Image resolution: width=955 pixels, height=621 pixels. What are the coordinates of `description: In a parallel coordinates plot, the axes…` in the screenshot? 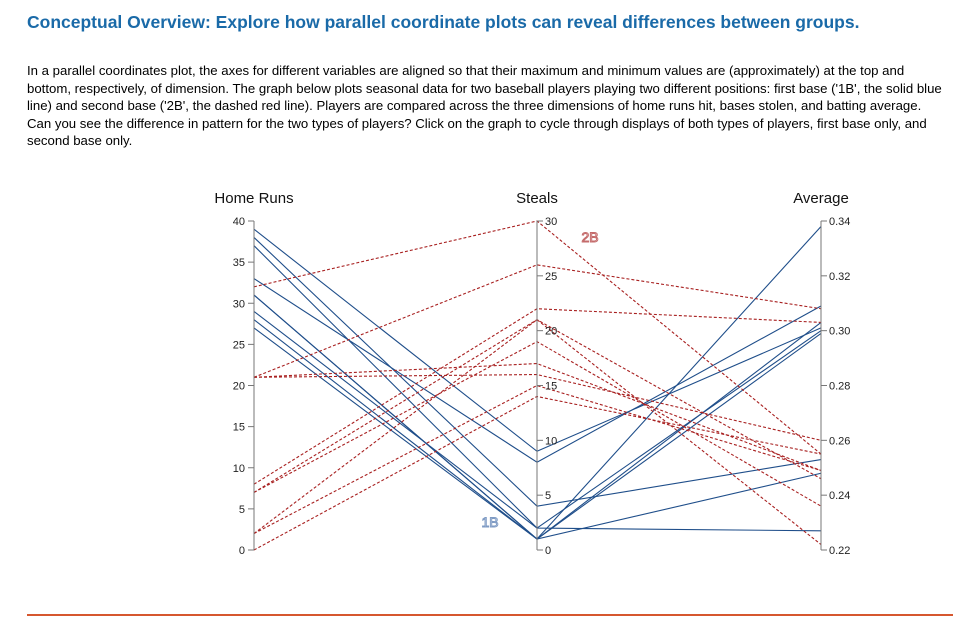 It's located at (484, 105).